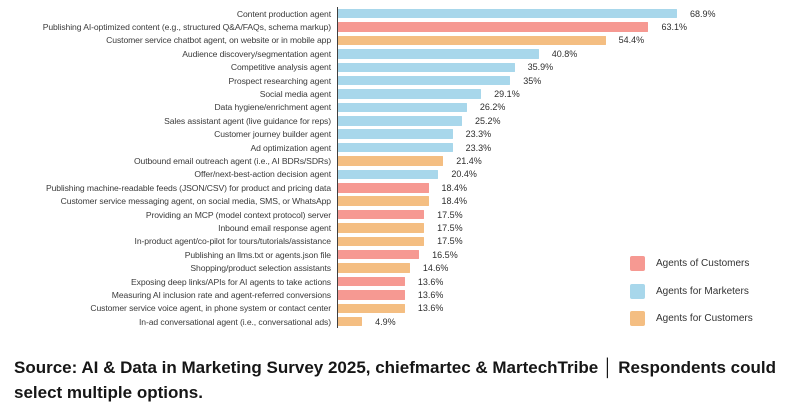 The width and height of the screenshot is (800, 409). What do you see at coordinates (283, 13) in the screenshot?
I see `category-label: Content production agent` at bounding box center [283, 13].